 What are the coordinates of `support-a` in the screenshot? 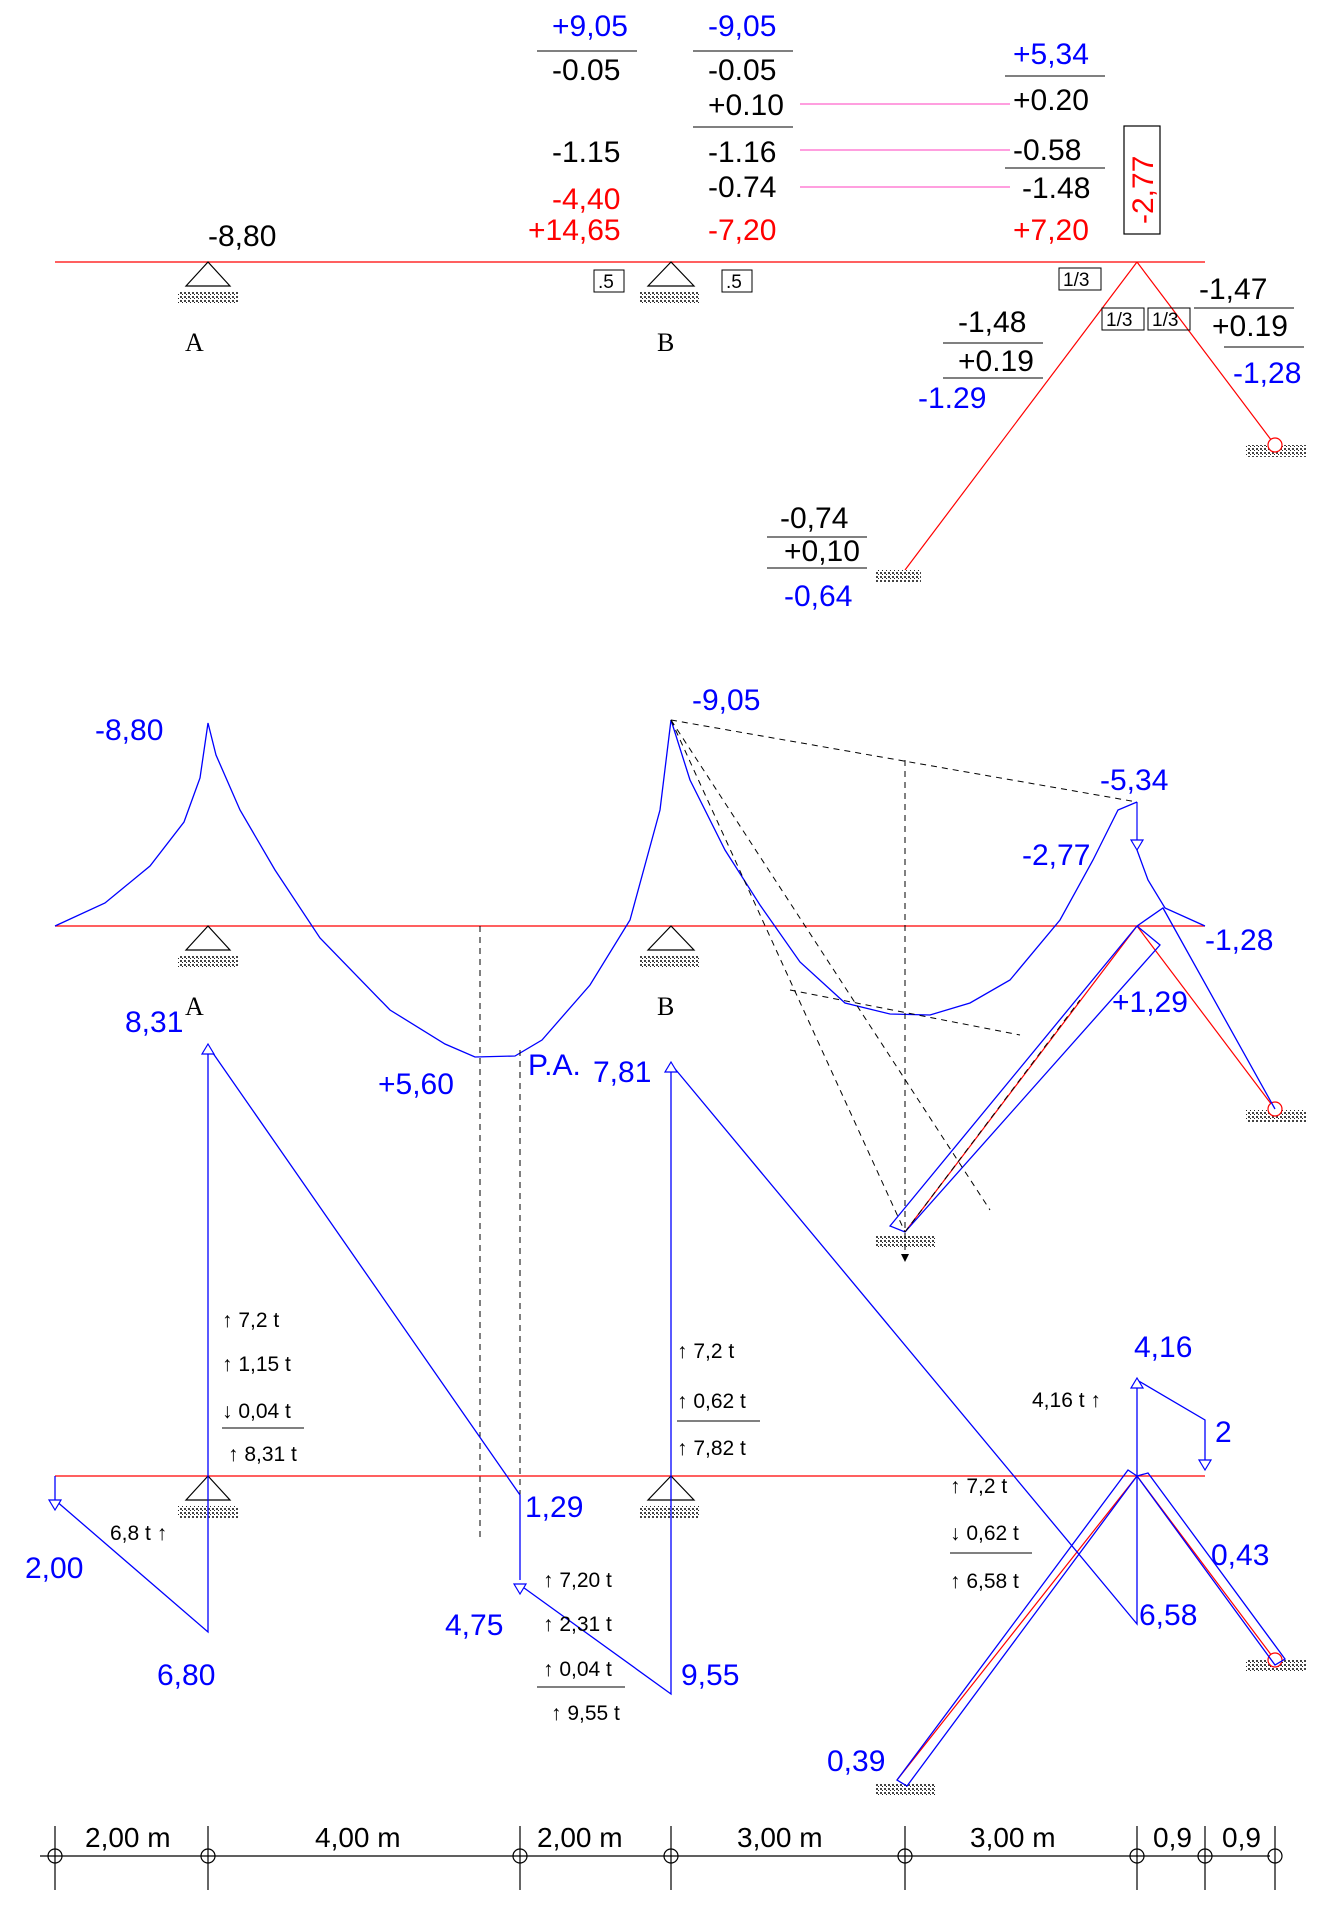 It's located at (208, 282).